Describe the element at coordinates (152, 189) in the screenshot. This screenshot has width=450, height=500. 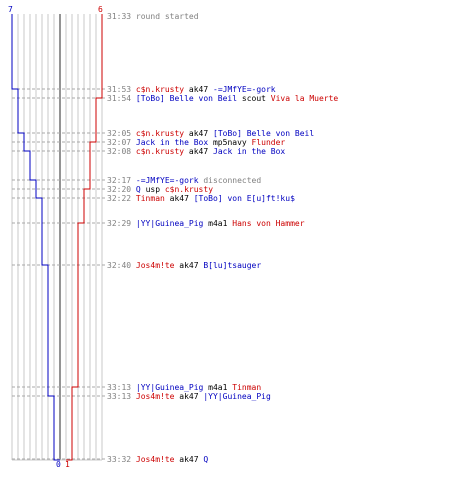
I see `event-text: usp` at that location.